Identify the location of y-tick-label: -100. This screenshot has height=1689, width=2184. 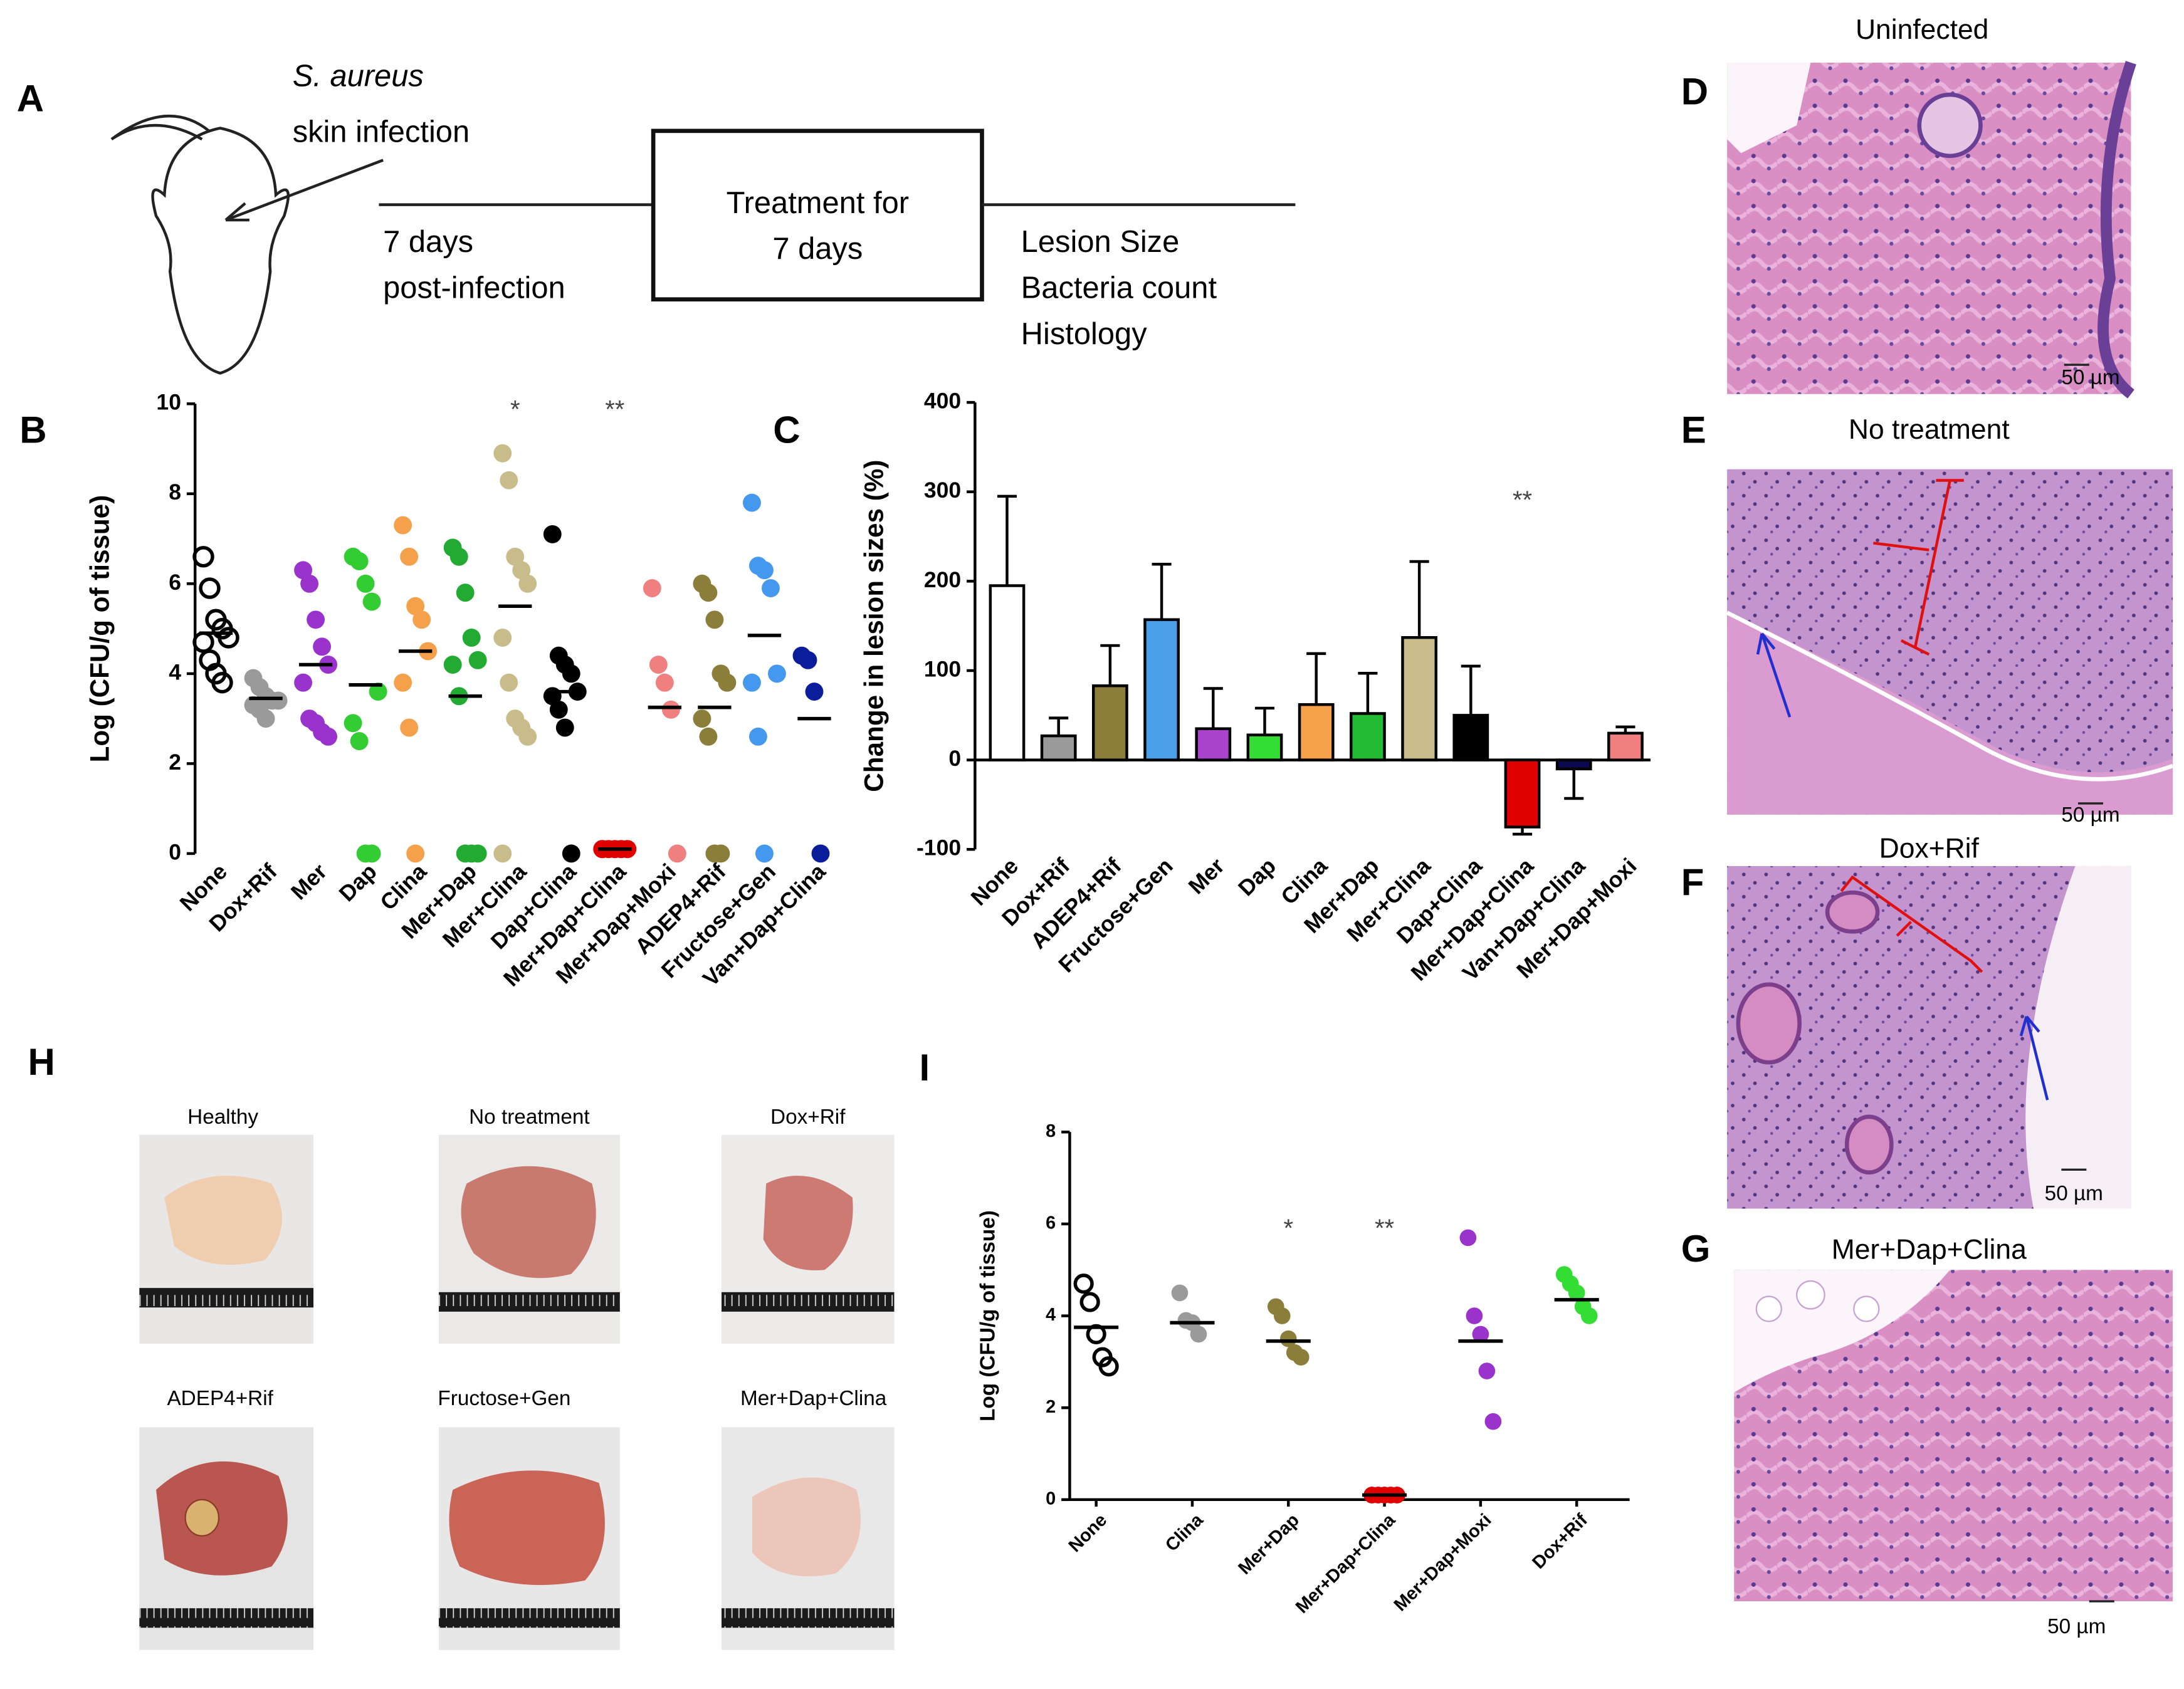
(939, 847).